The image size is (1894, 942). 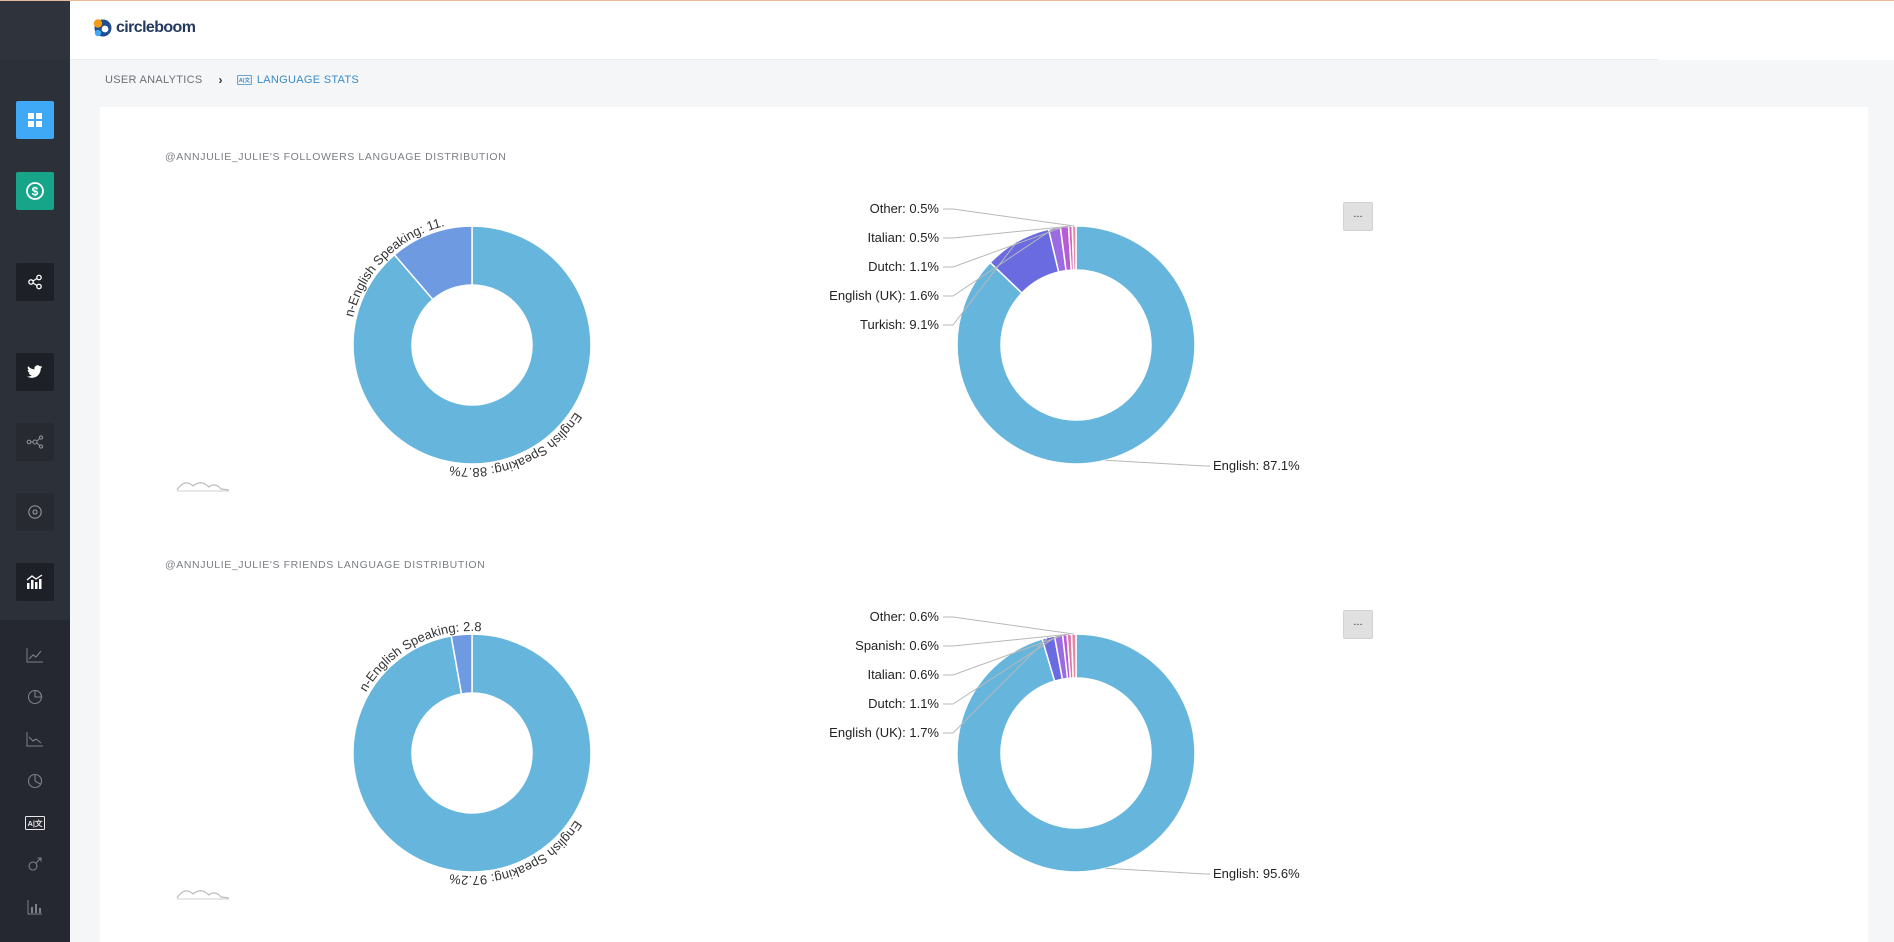 I want to click on sidebar-subitem-language-stats: A|文, so click(x=35, y=823).